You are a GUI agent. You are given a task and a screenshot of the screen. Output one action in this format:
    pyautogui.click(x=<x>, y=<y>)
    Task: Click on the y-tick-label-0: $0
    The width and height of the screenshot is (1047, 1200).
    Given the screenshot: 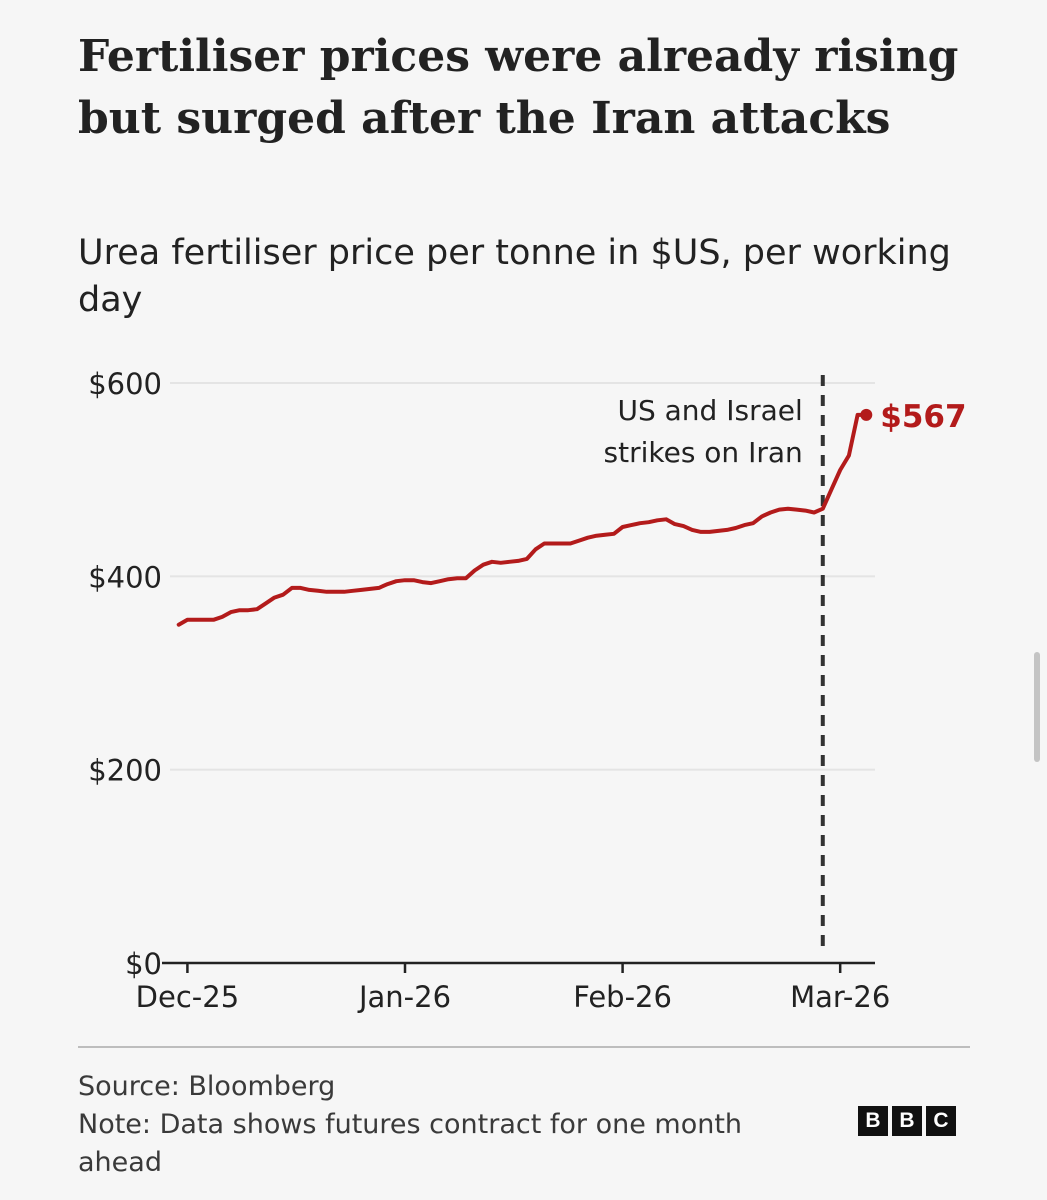 What is the action you would take?
    pyautogui.click(x=143, y=964)
    